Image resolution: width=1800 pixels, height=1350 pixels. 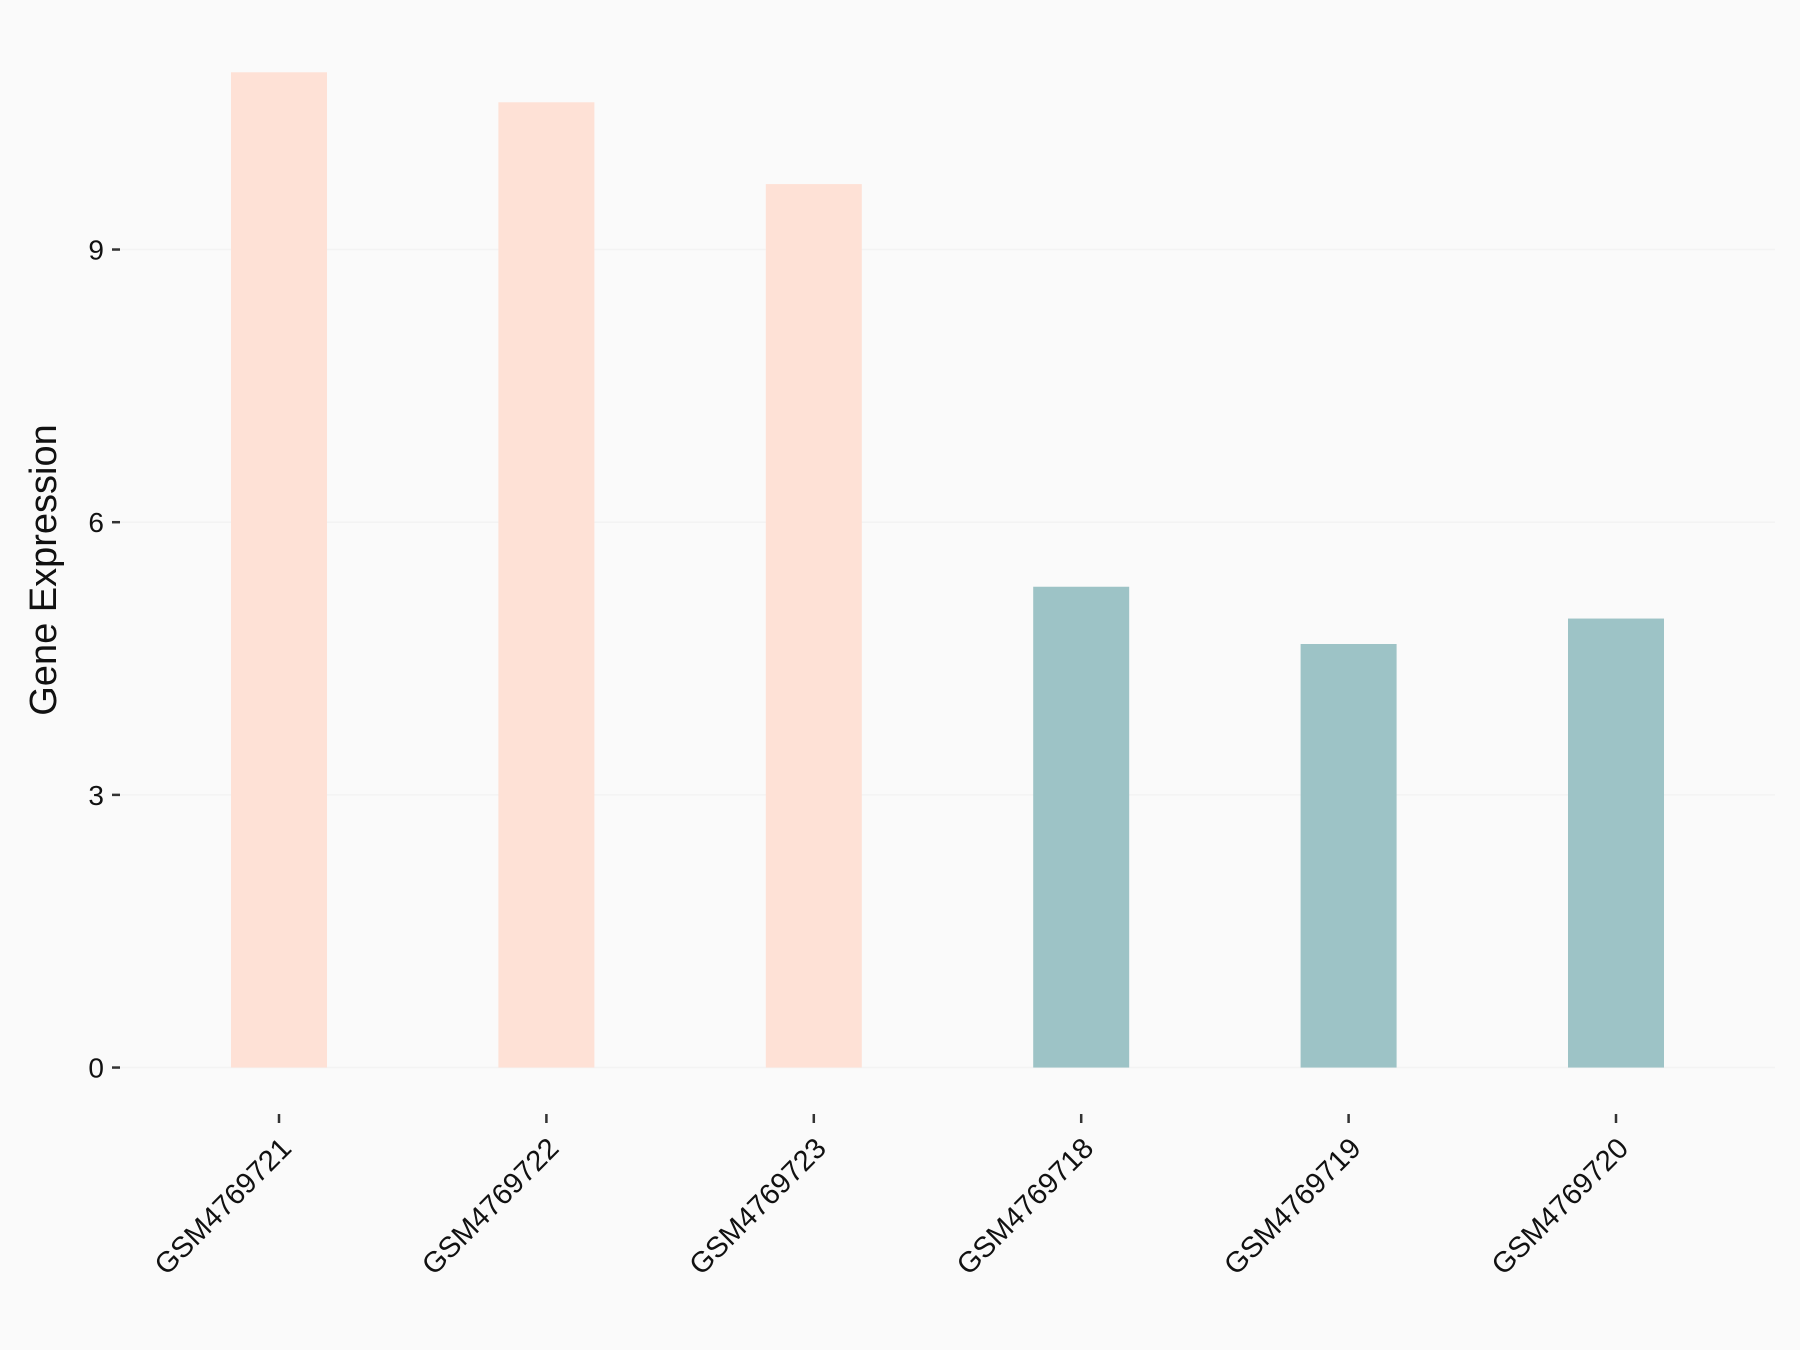 I want to click on y-tick-label: 9, so click(x=96, y=250).